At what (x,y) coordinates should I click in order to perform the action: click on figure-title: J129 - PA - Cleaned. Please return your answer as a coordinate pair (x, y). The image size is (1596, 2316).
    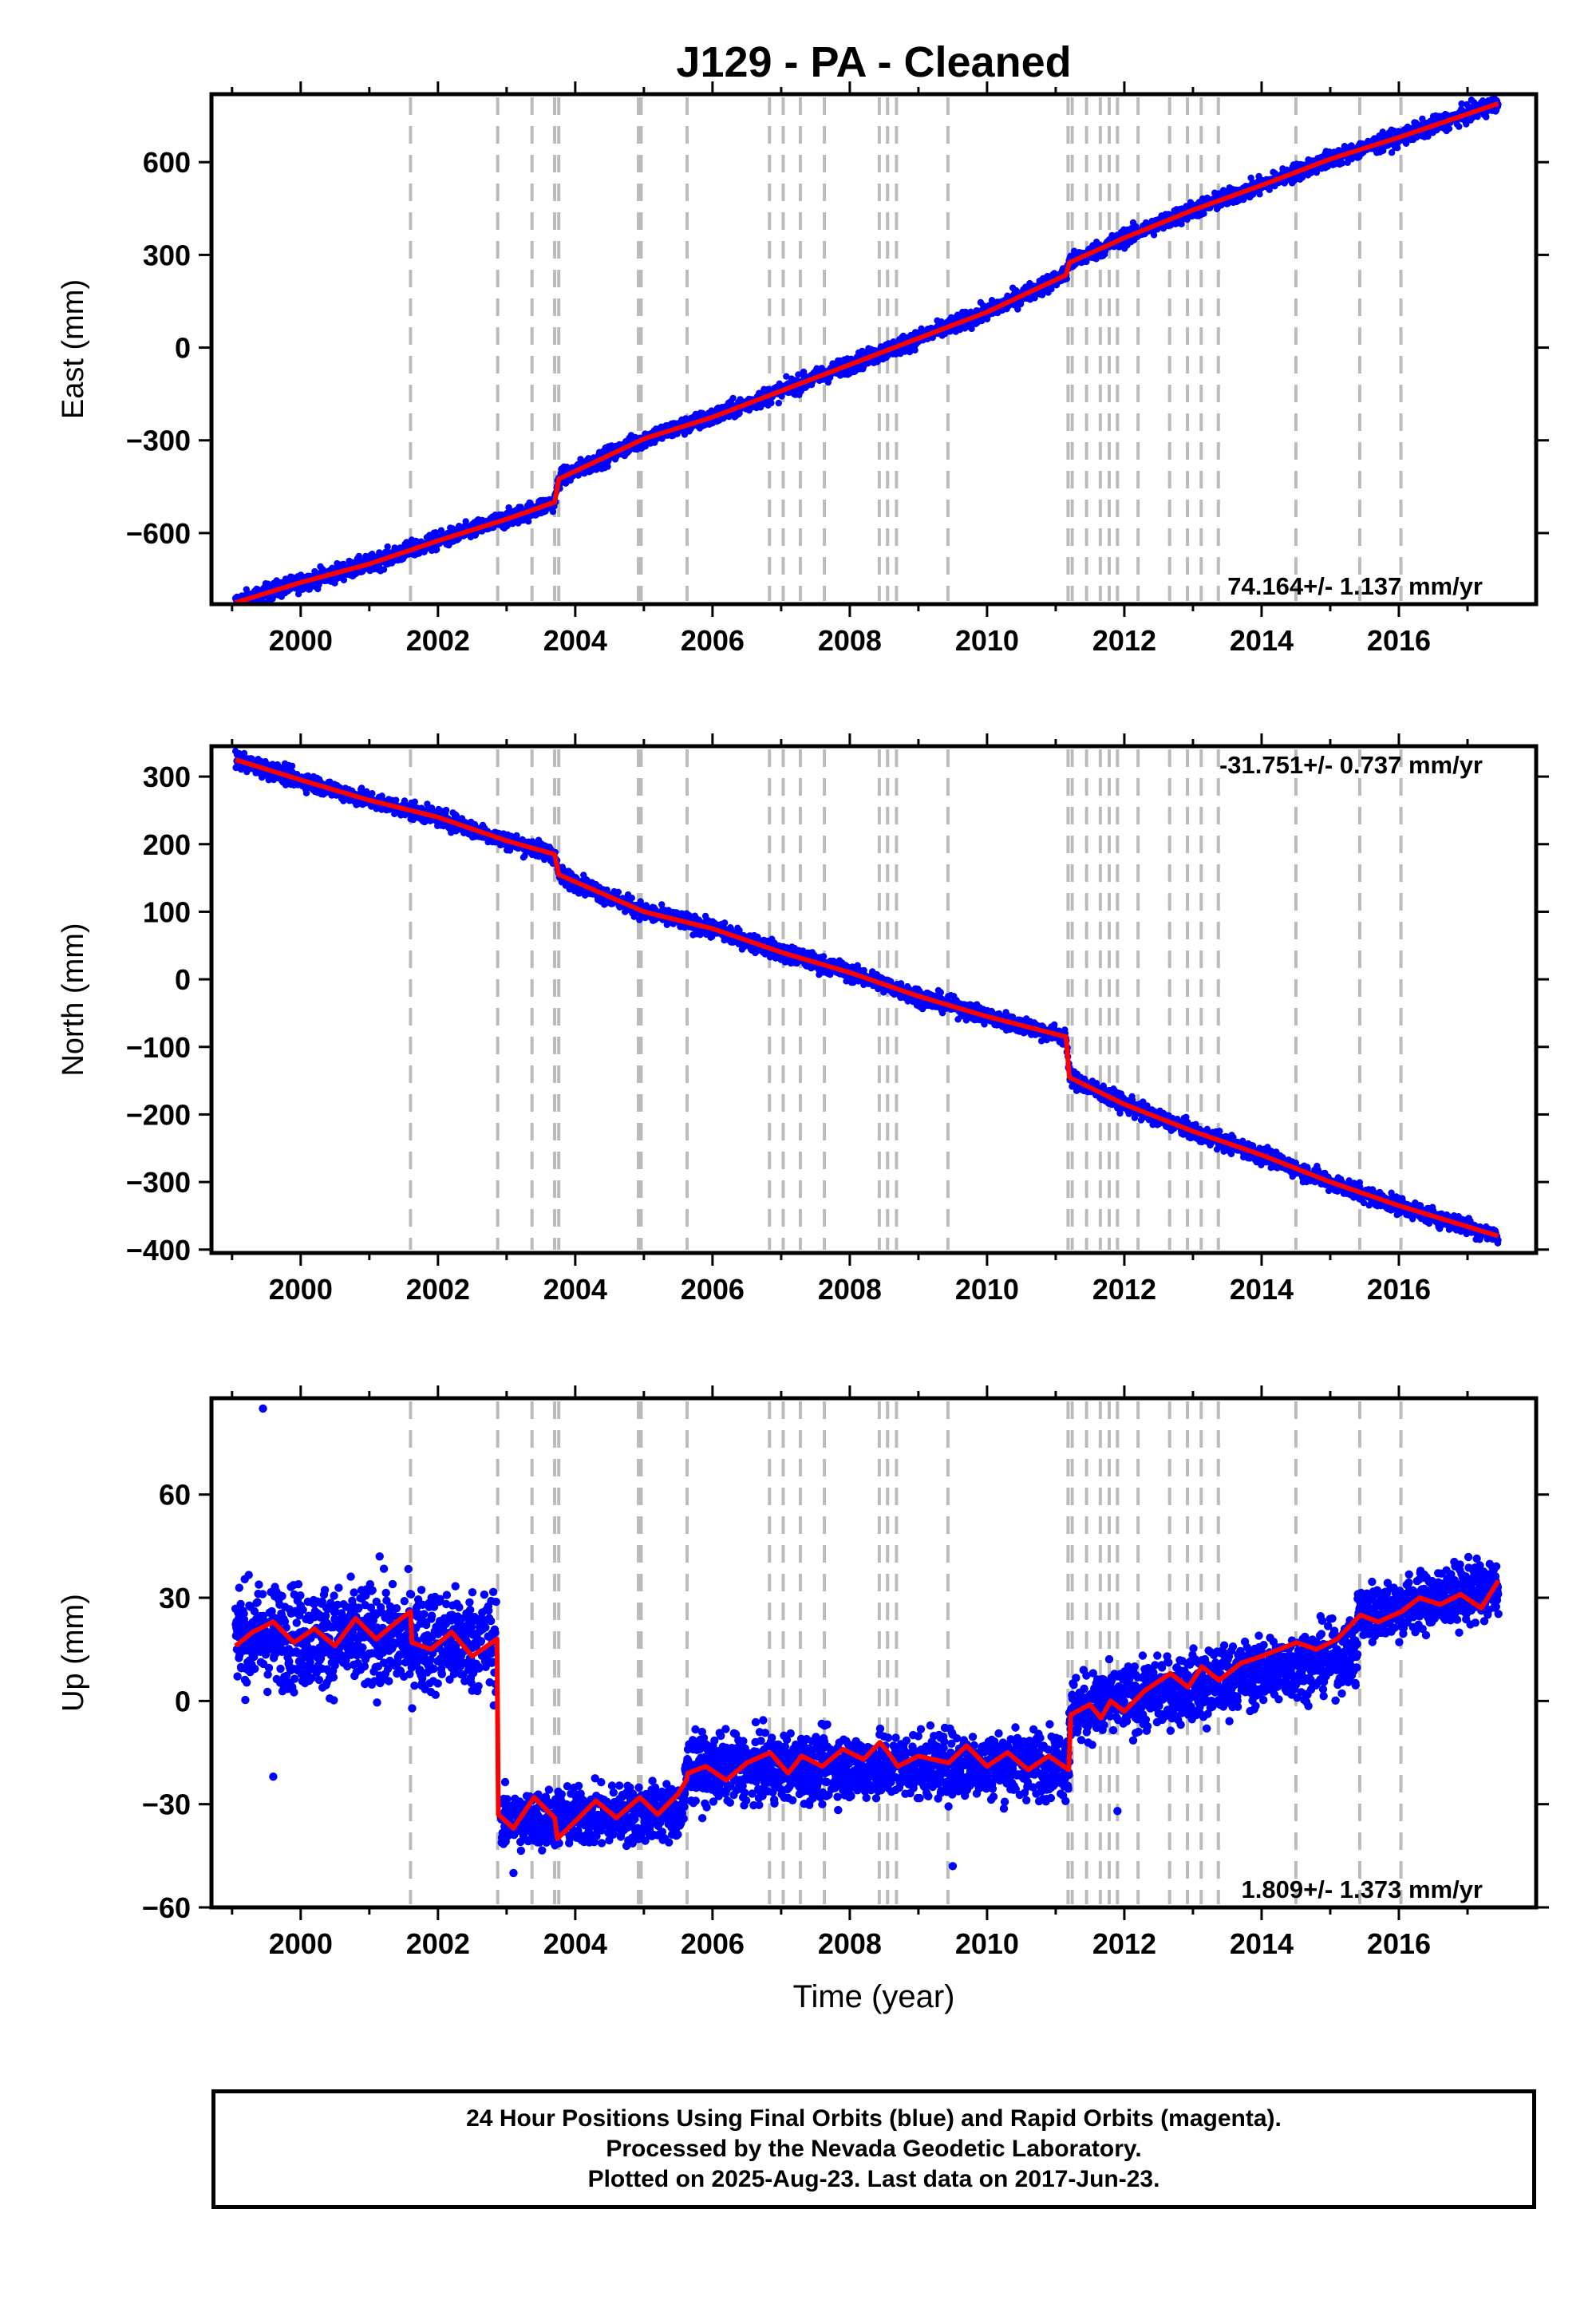
    Looking at the image, I should click on (873, 62).